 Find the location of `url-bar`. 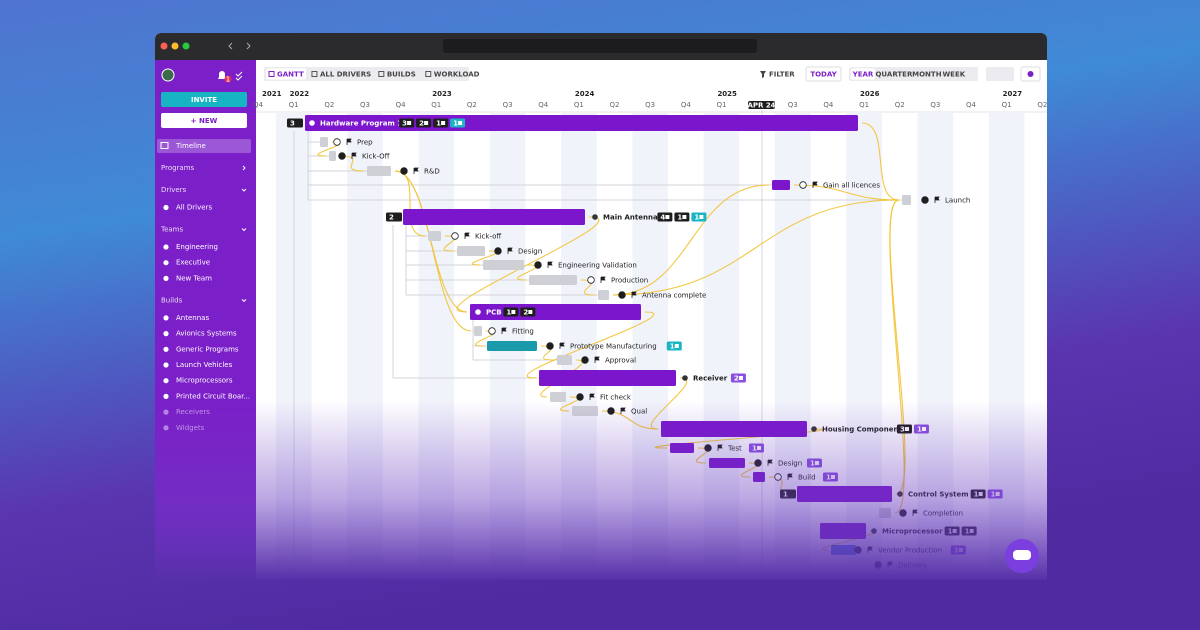

url-bar is located at coordinates (600, 46).